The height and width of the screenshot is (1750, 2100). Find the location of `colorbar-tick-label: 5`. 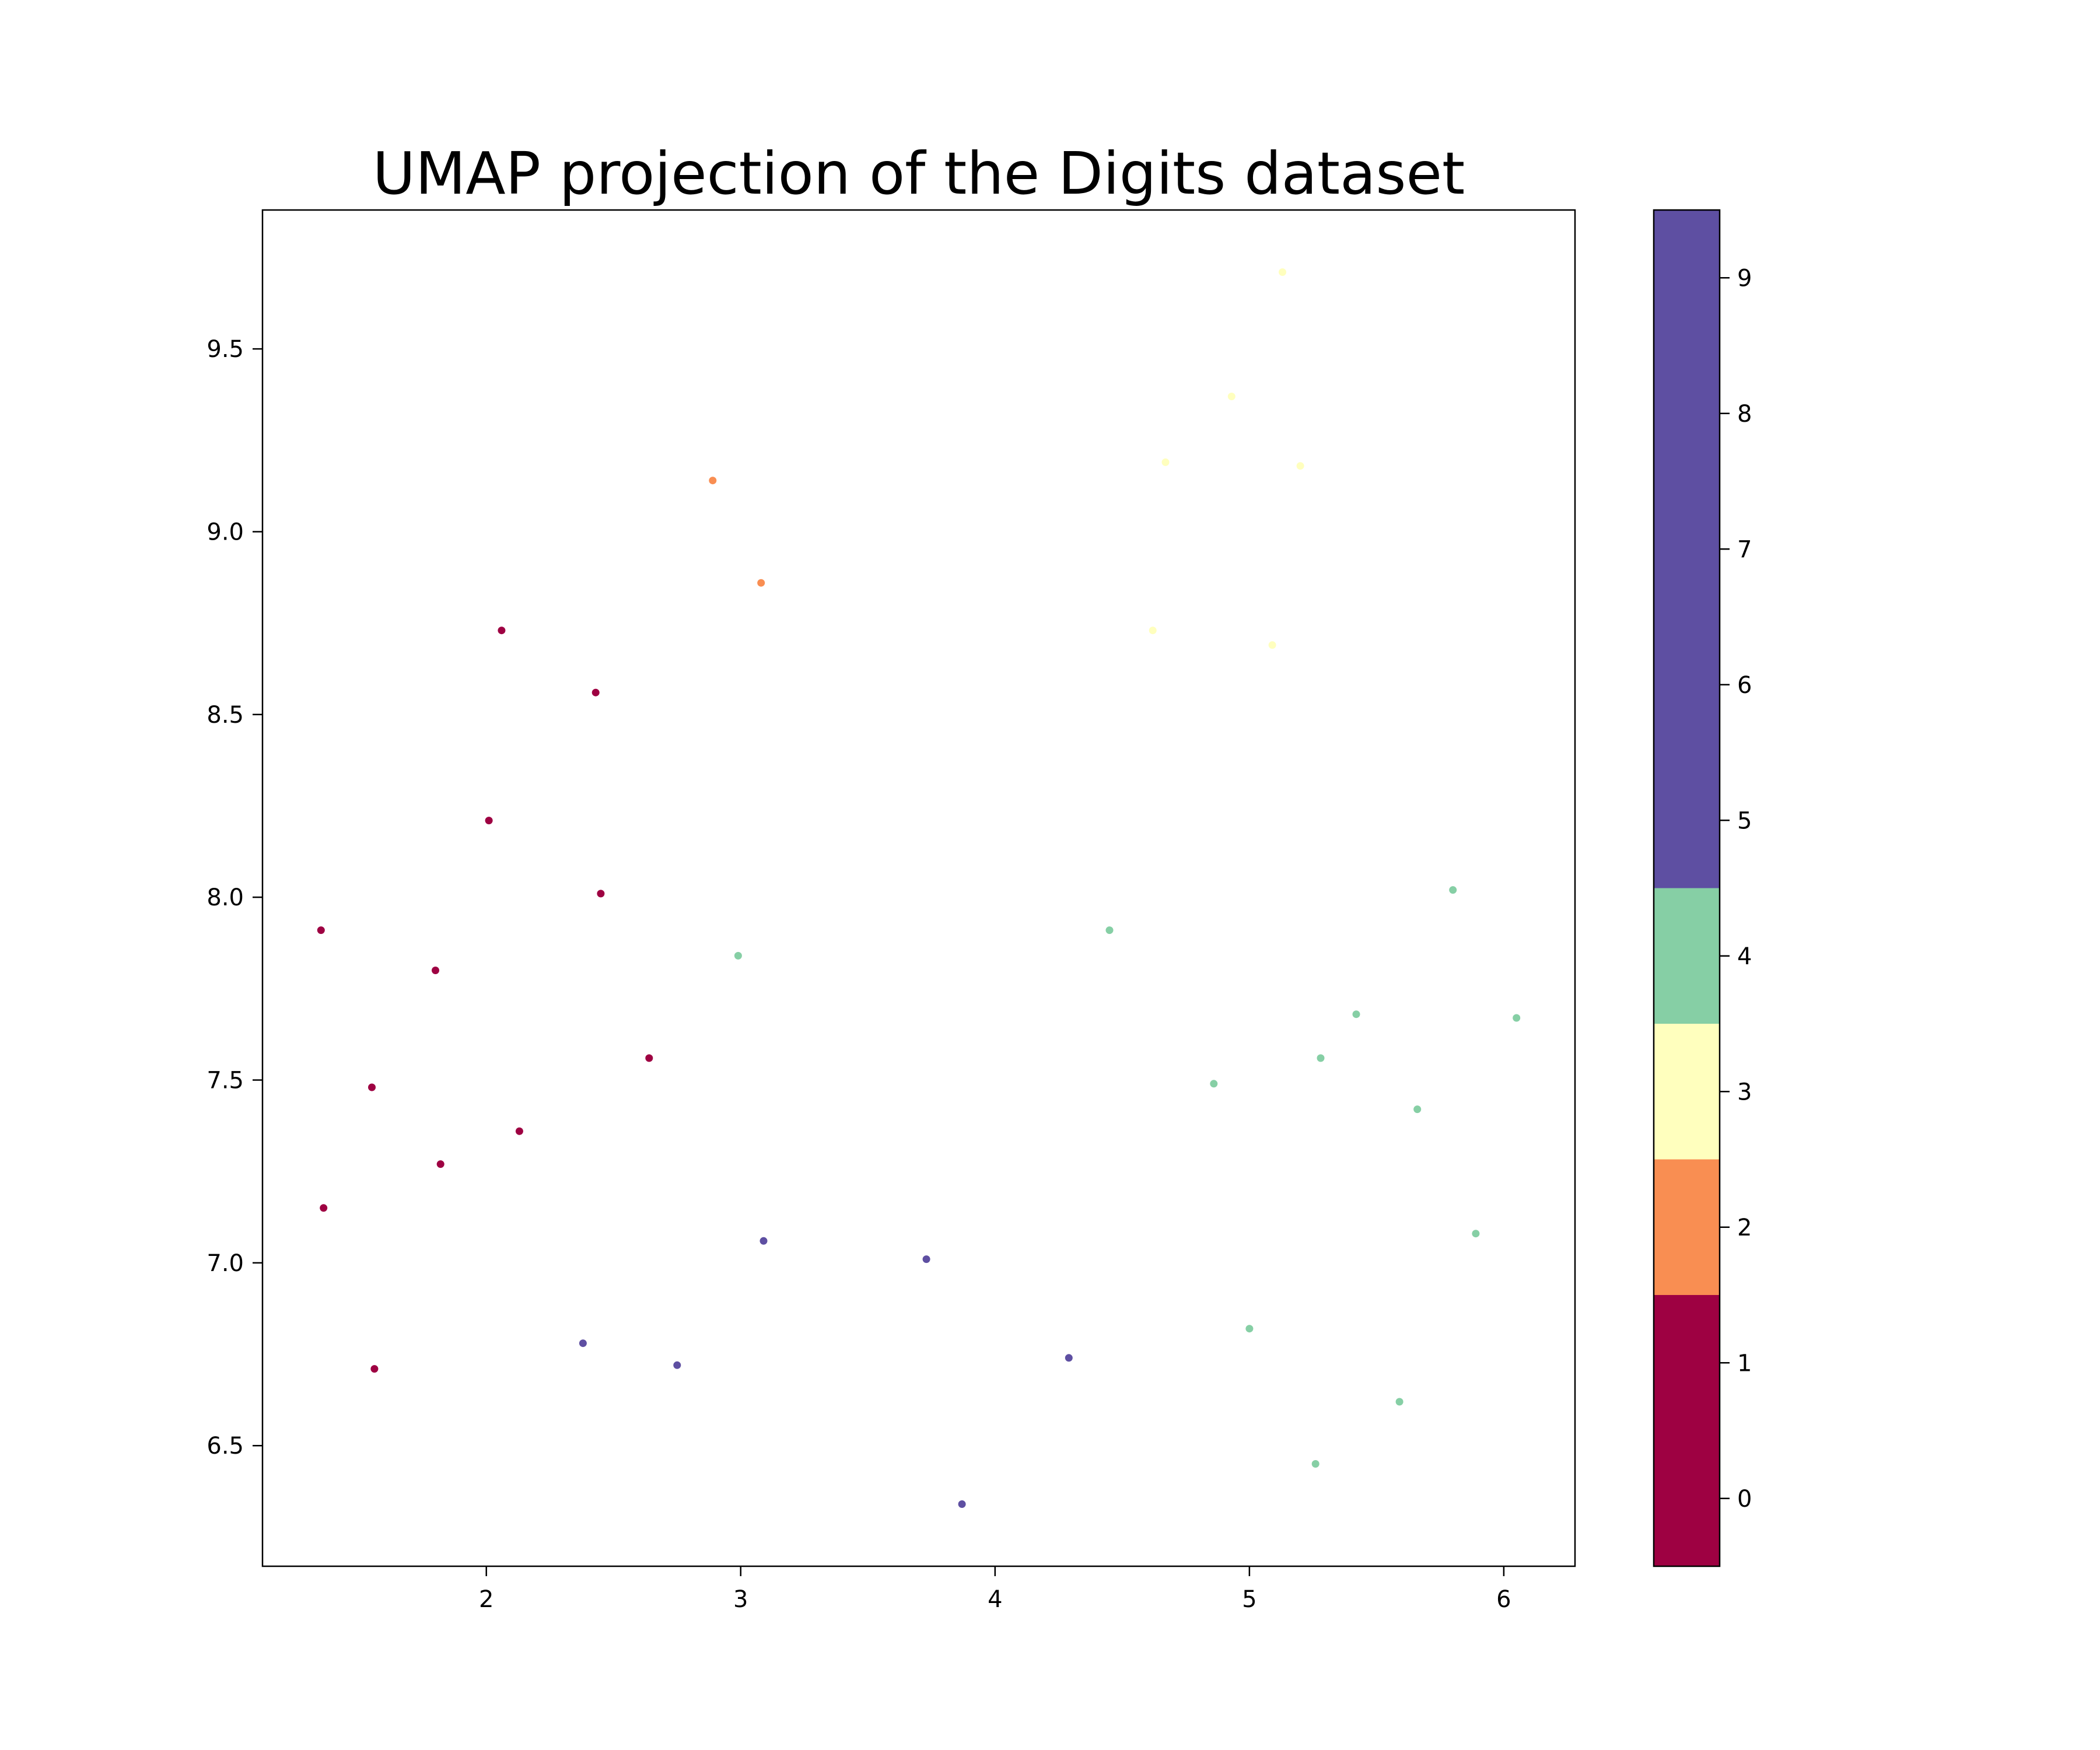

colorbar-tick-label: 5 is located at coordinates (1744, 820).